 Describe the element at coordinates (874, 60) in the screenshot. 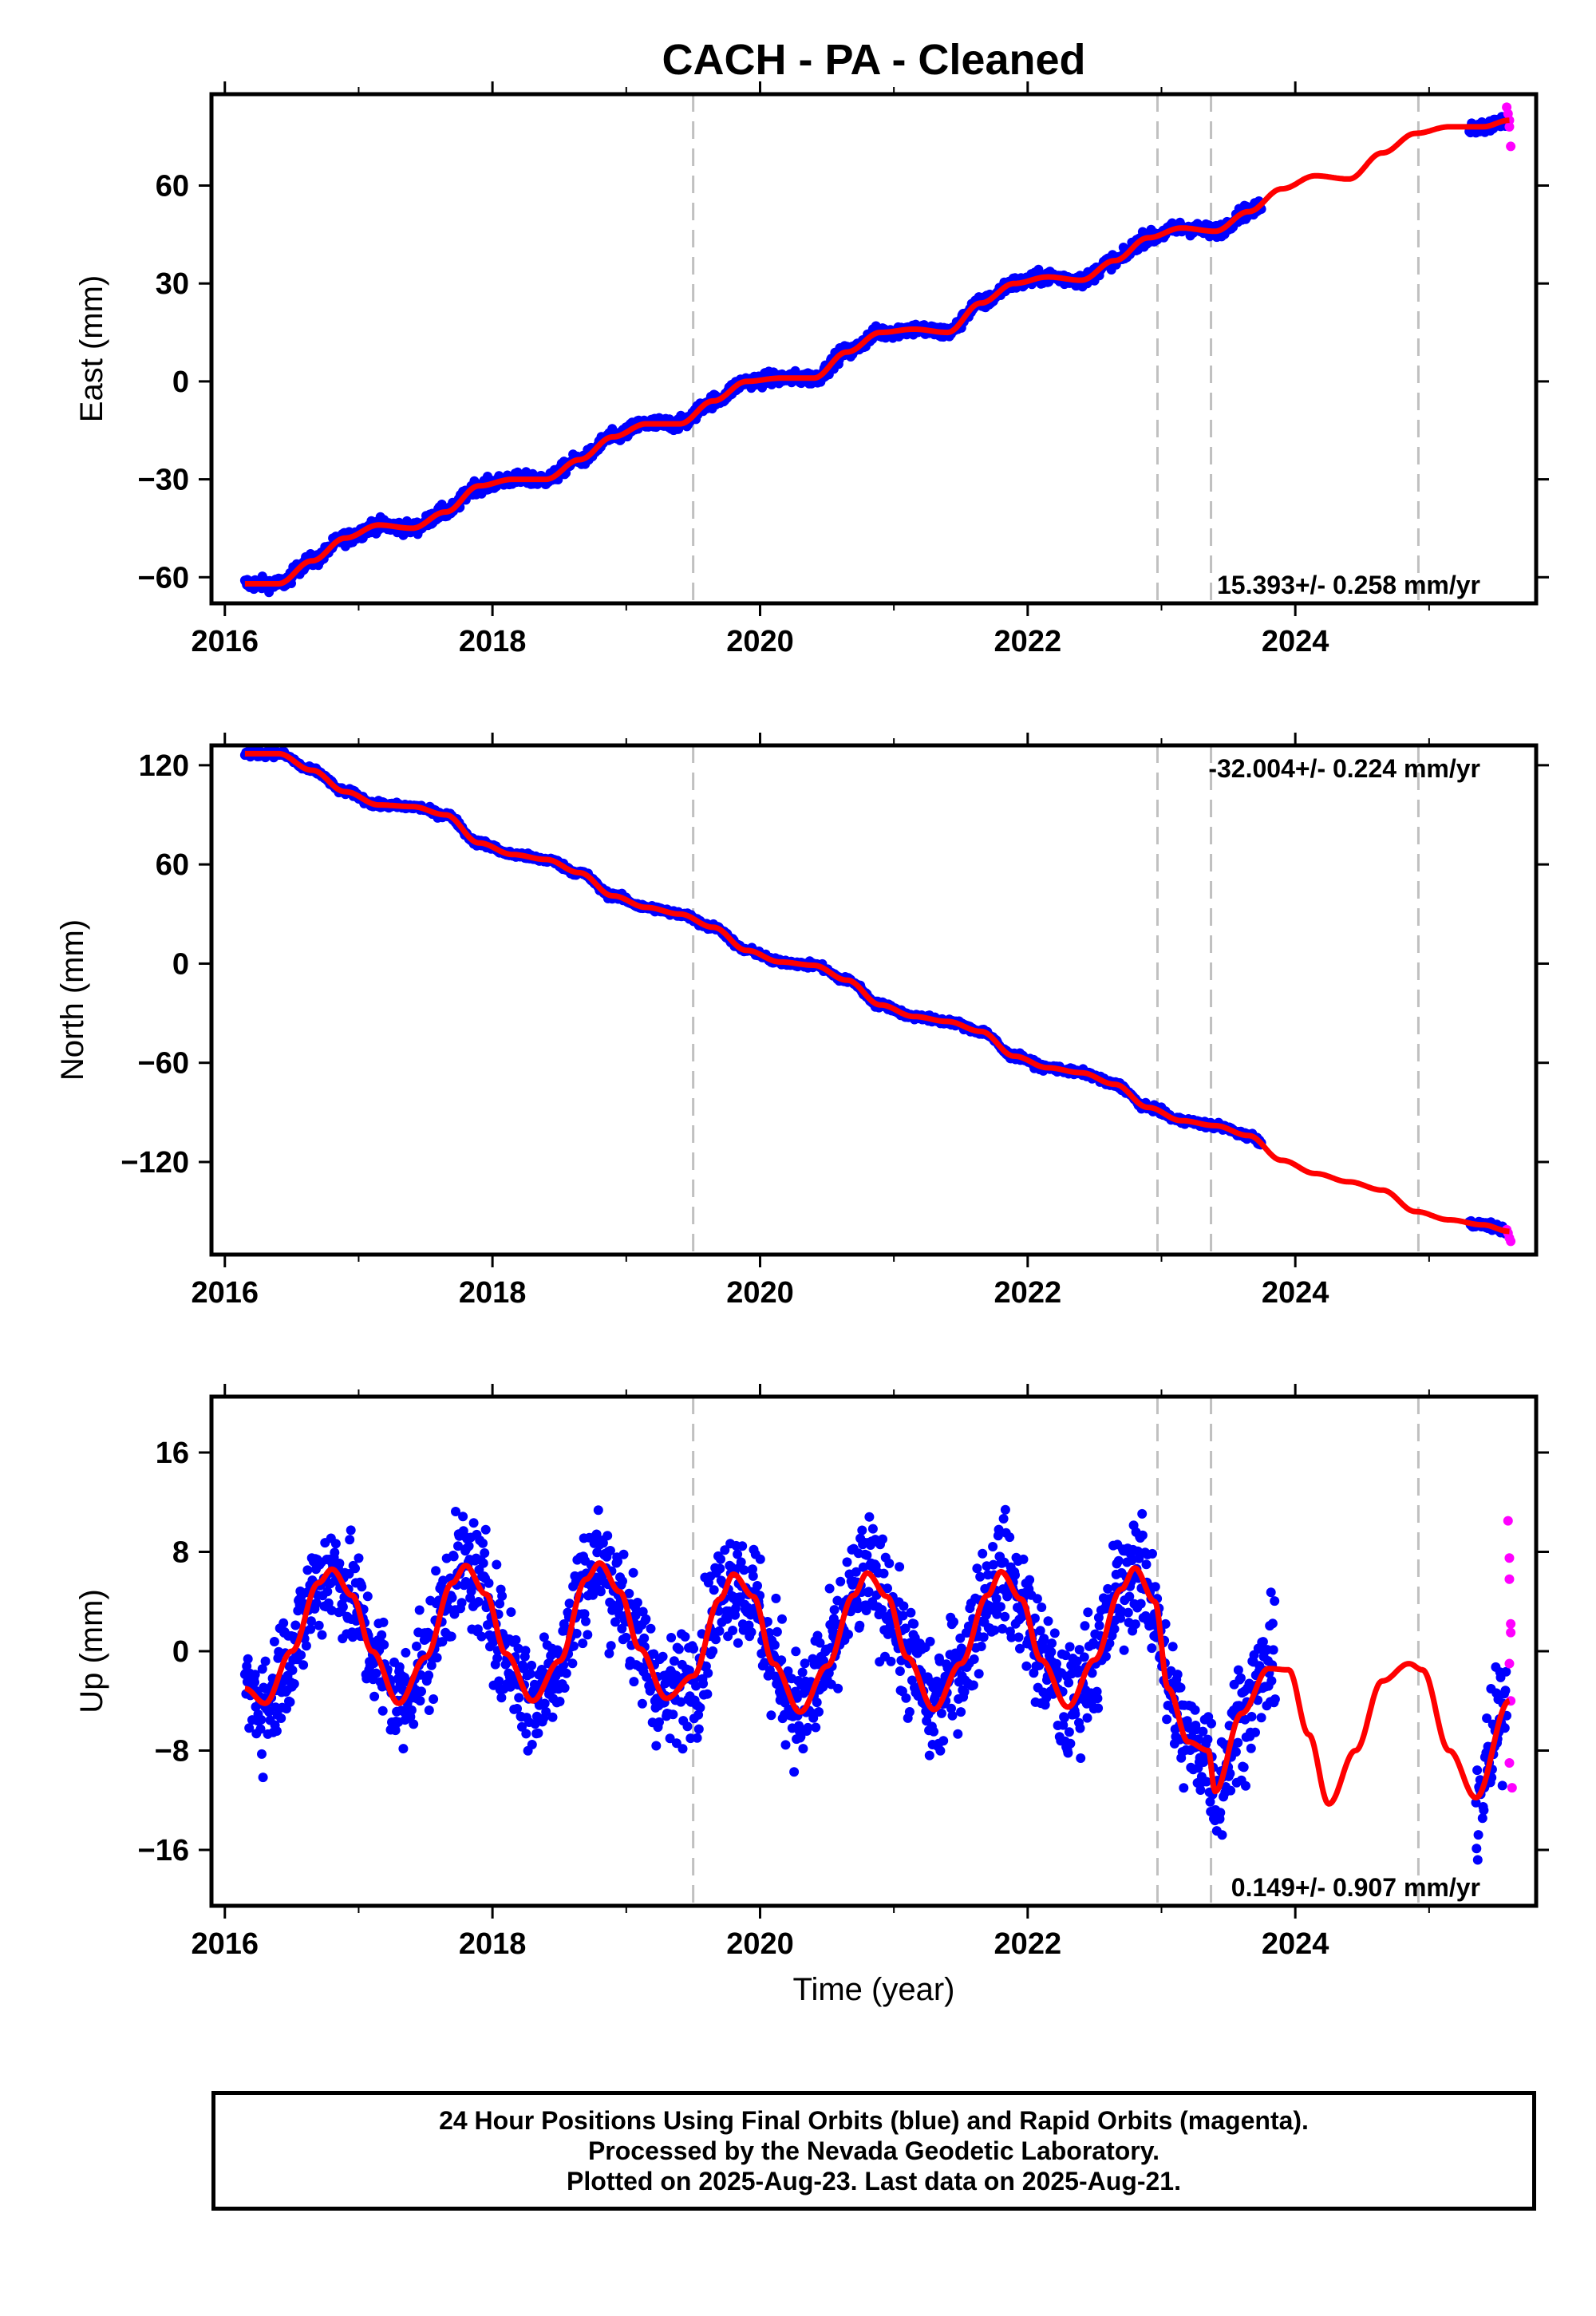

I see `chart-title: CACH - PA - Cleaned` at that location.